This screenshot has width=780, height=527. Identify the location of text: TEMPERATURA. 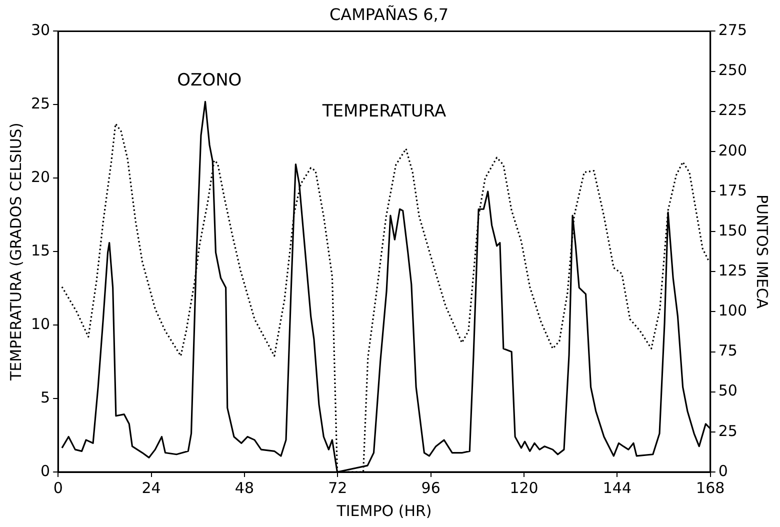
(383, 111).